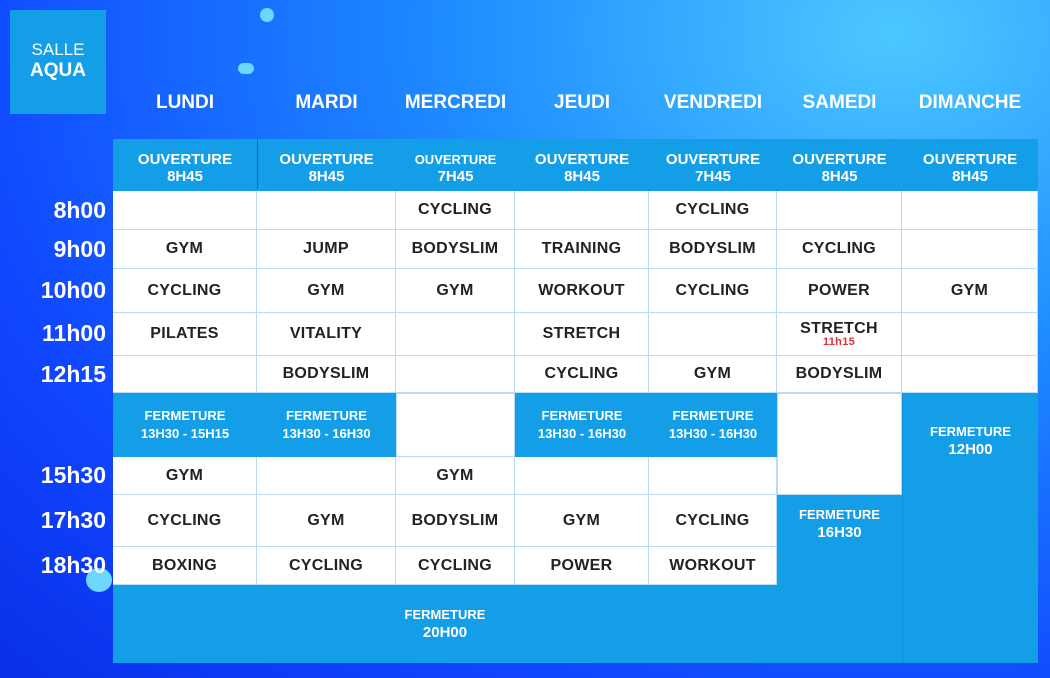 The height and width of the screenshot is (678, 1050). Describe the element at coordinates (73, 565) in the screenshot. I see `time-label: 18h30` at that location.